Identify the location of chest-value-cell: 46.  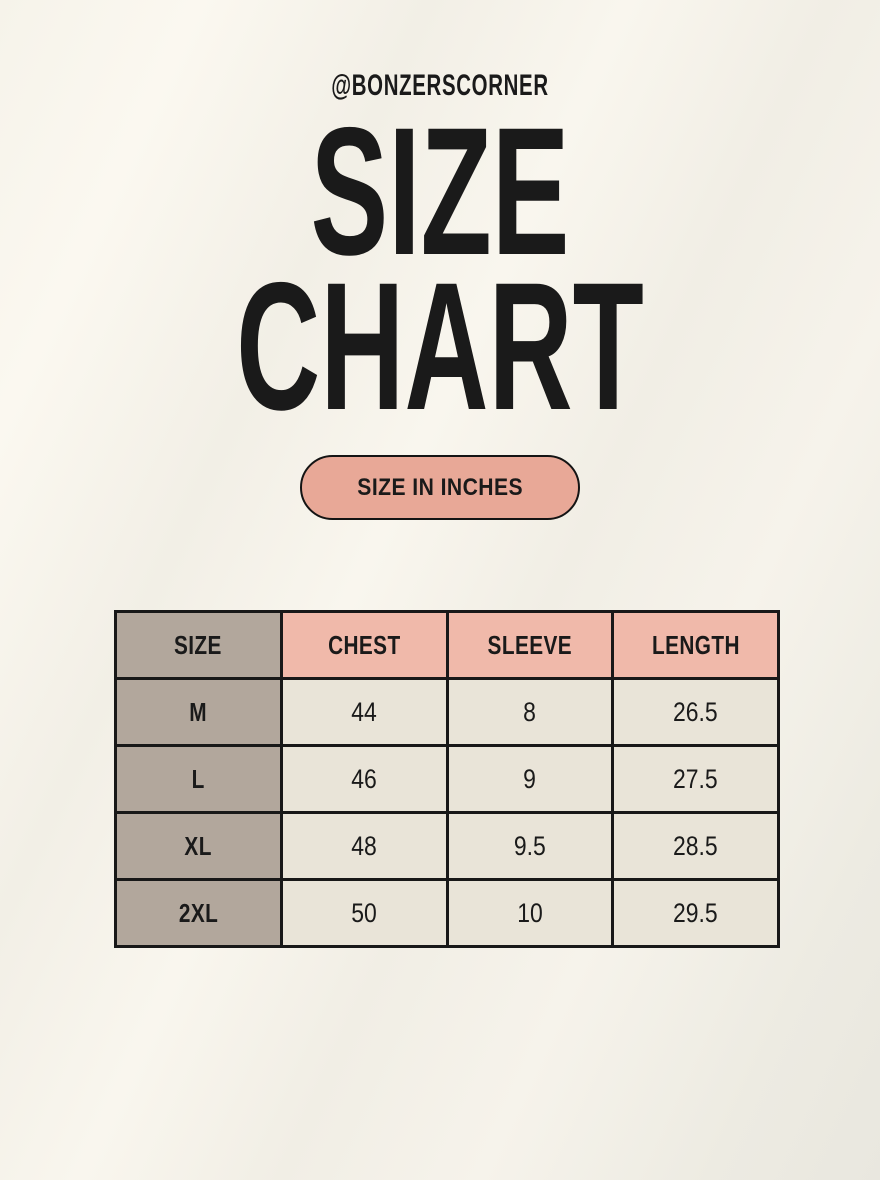
(364, 779).